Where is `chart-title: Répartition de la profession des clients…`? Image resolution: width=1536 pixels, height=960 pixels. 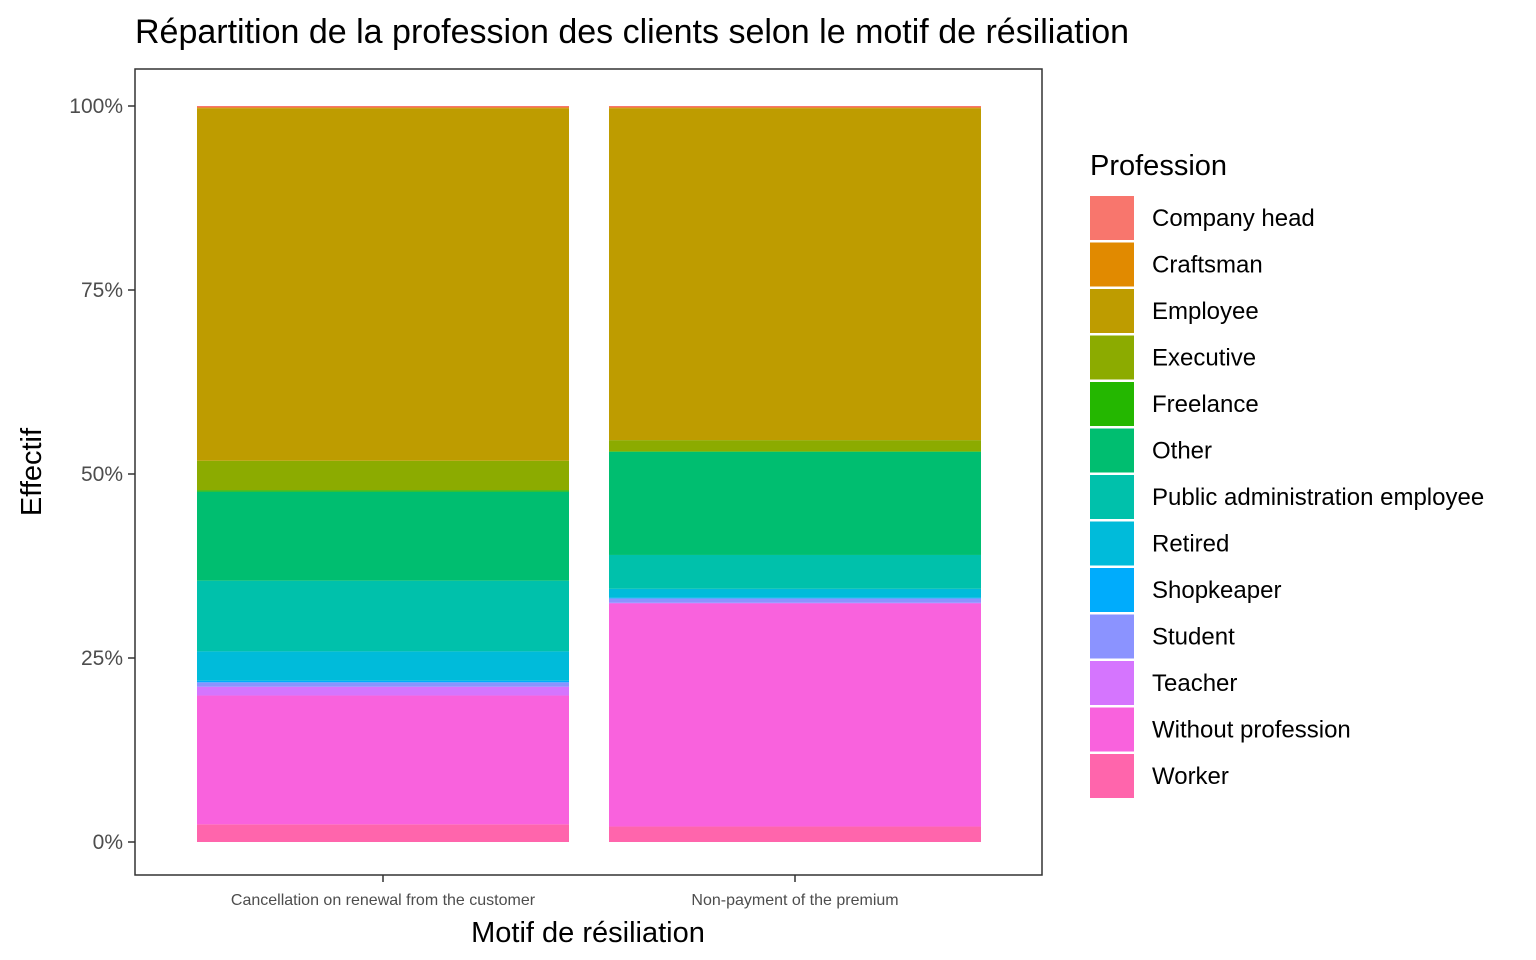 chart-title: Répartition de la profession des clients… is located at coordinates (632, 32).